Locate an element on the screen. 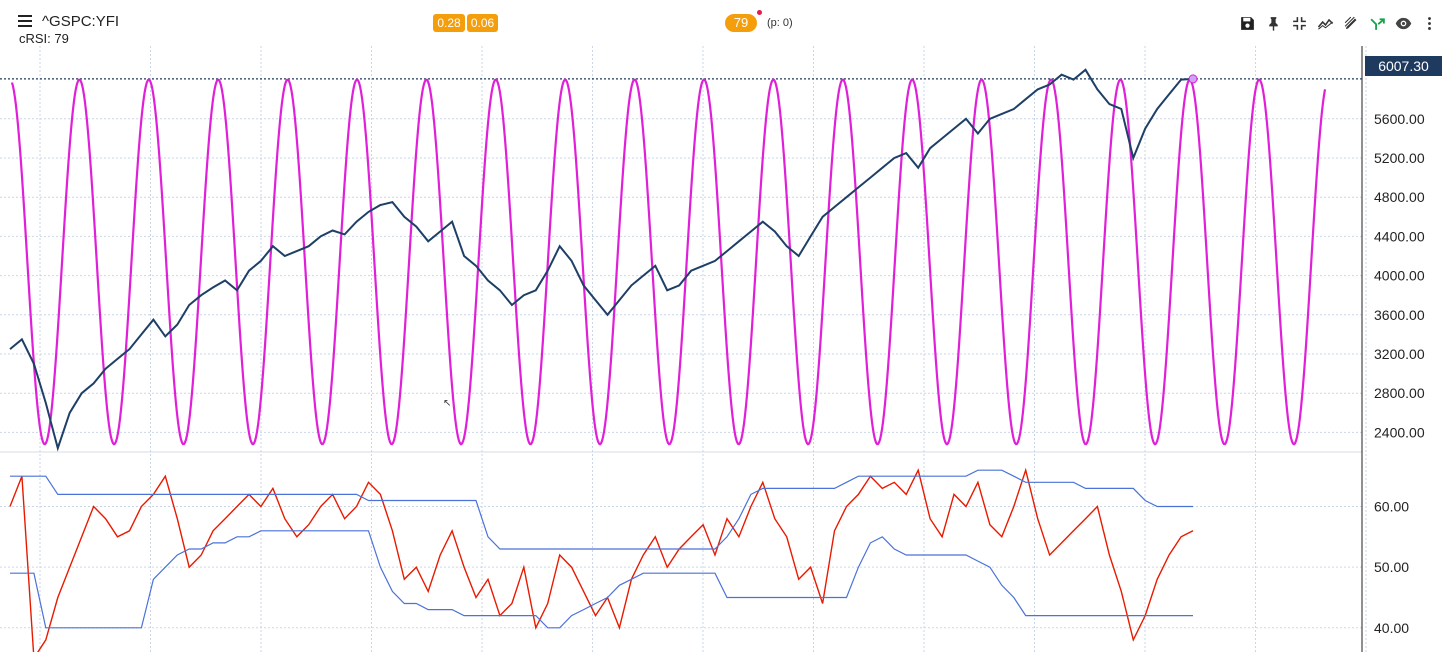  price-axis-tick-label: 4000.00 is located at coordinates (1399, 276).